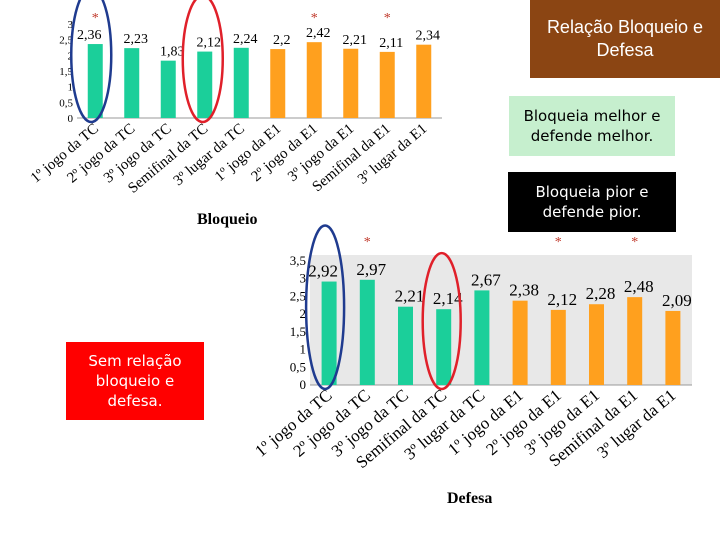 The image size is (720, 540). I want to click on data-label: 2,38, so click(524, 290).